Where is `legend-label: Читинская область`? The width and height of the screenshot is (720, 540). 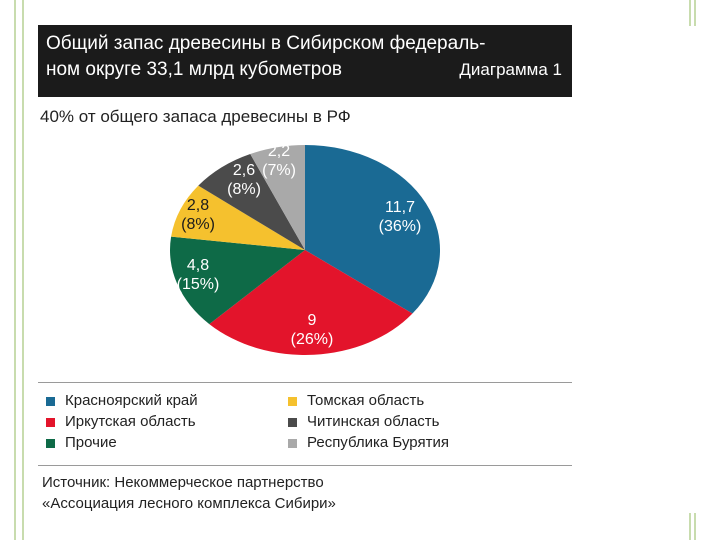 legend-label: Читинская область is located at coordinates (373, 421).